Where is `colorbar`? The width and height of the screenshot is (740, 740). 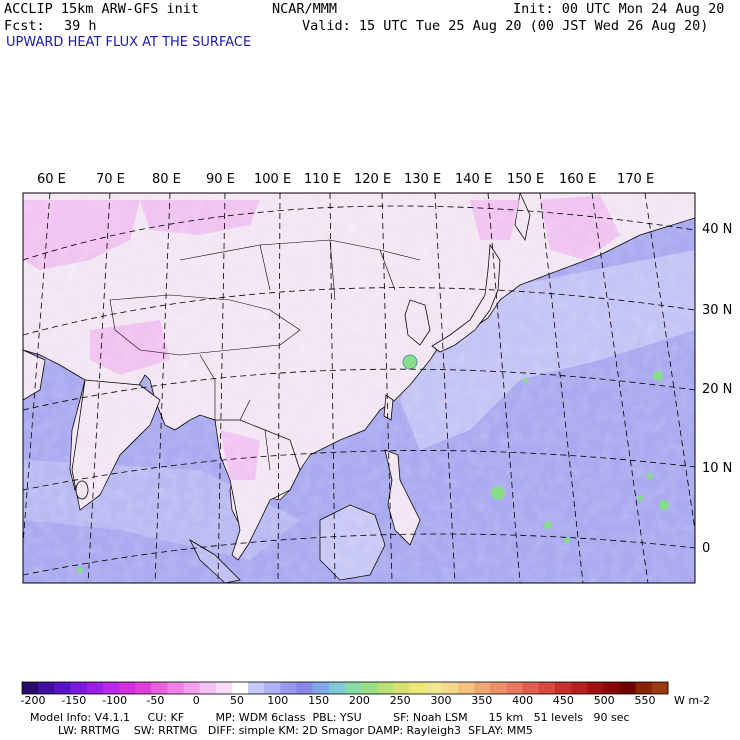 colorbar is located at coordinates (345, 688).